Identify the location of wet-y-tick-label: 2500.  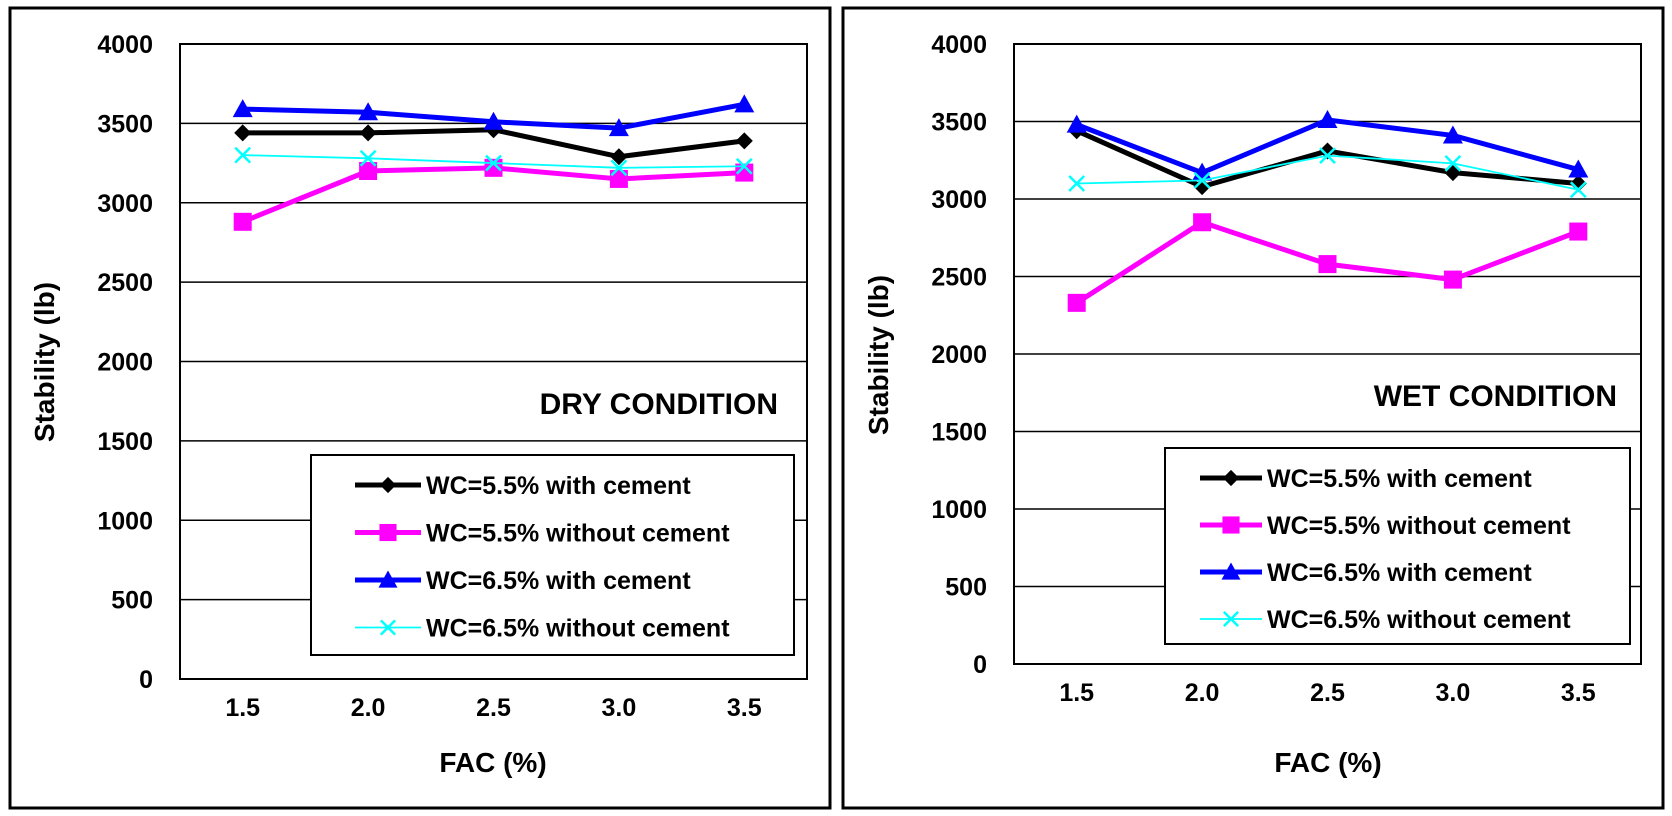
(959, 278).